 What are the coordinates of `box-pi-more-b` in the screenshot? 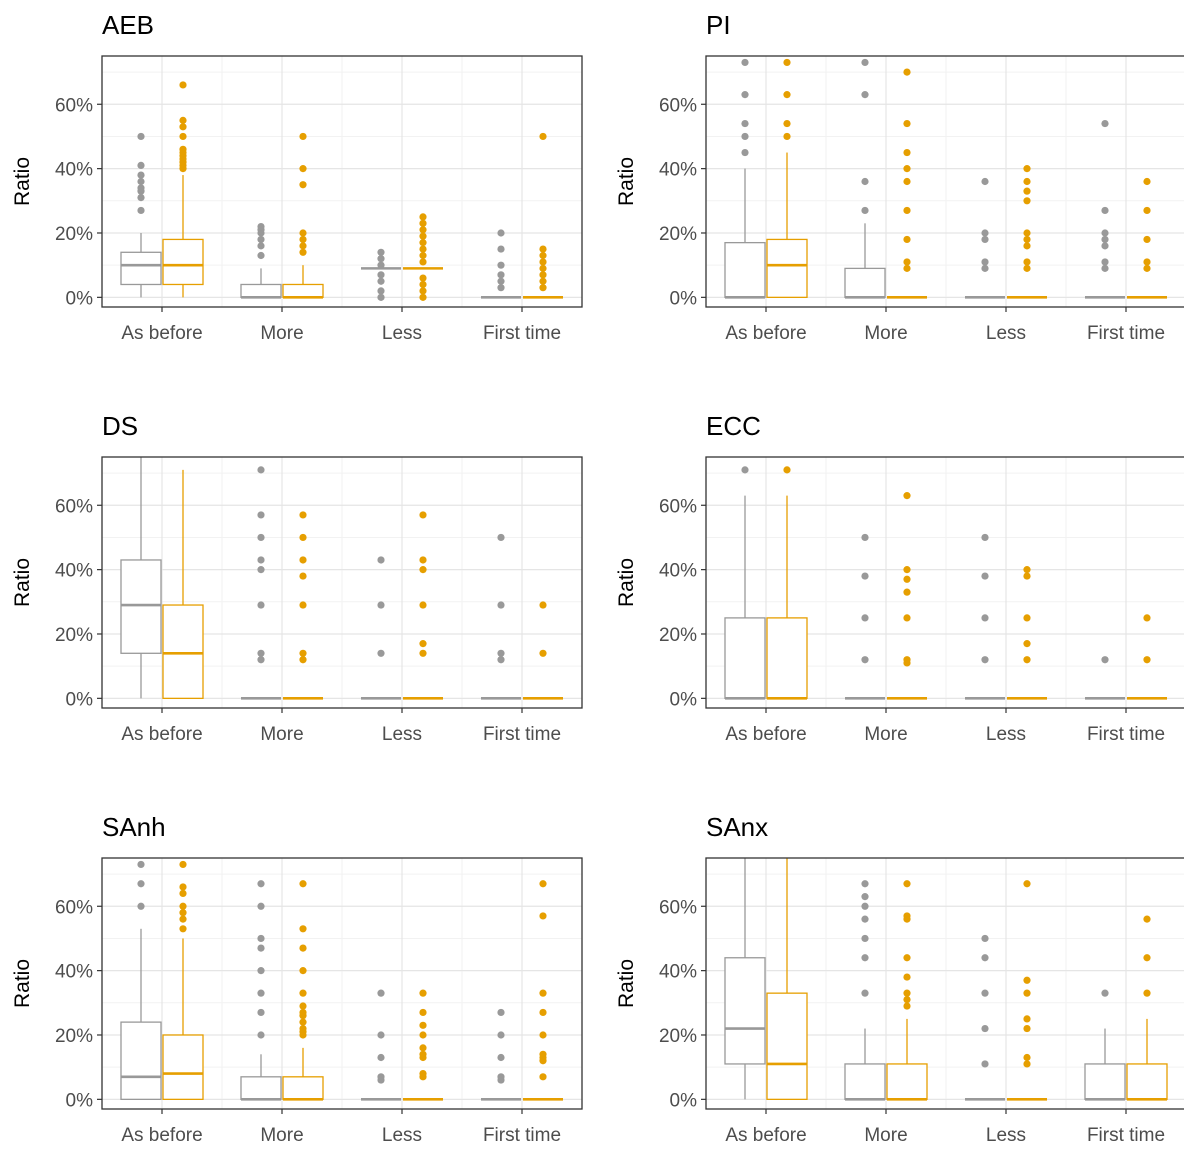 It's located at (907, 183).